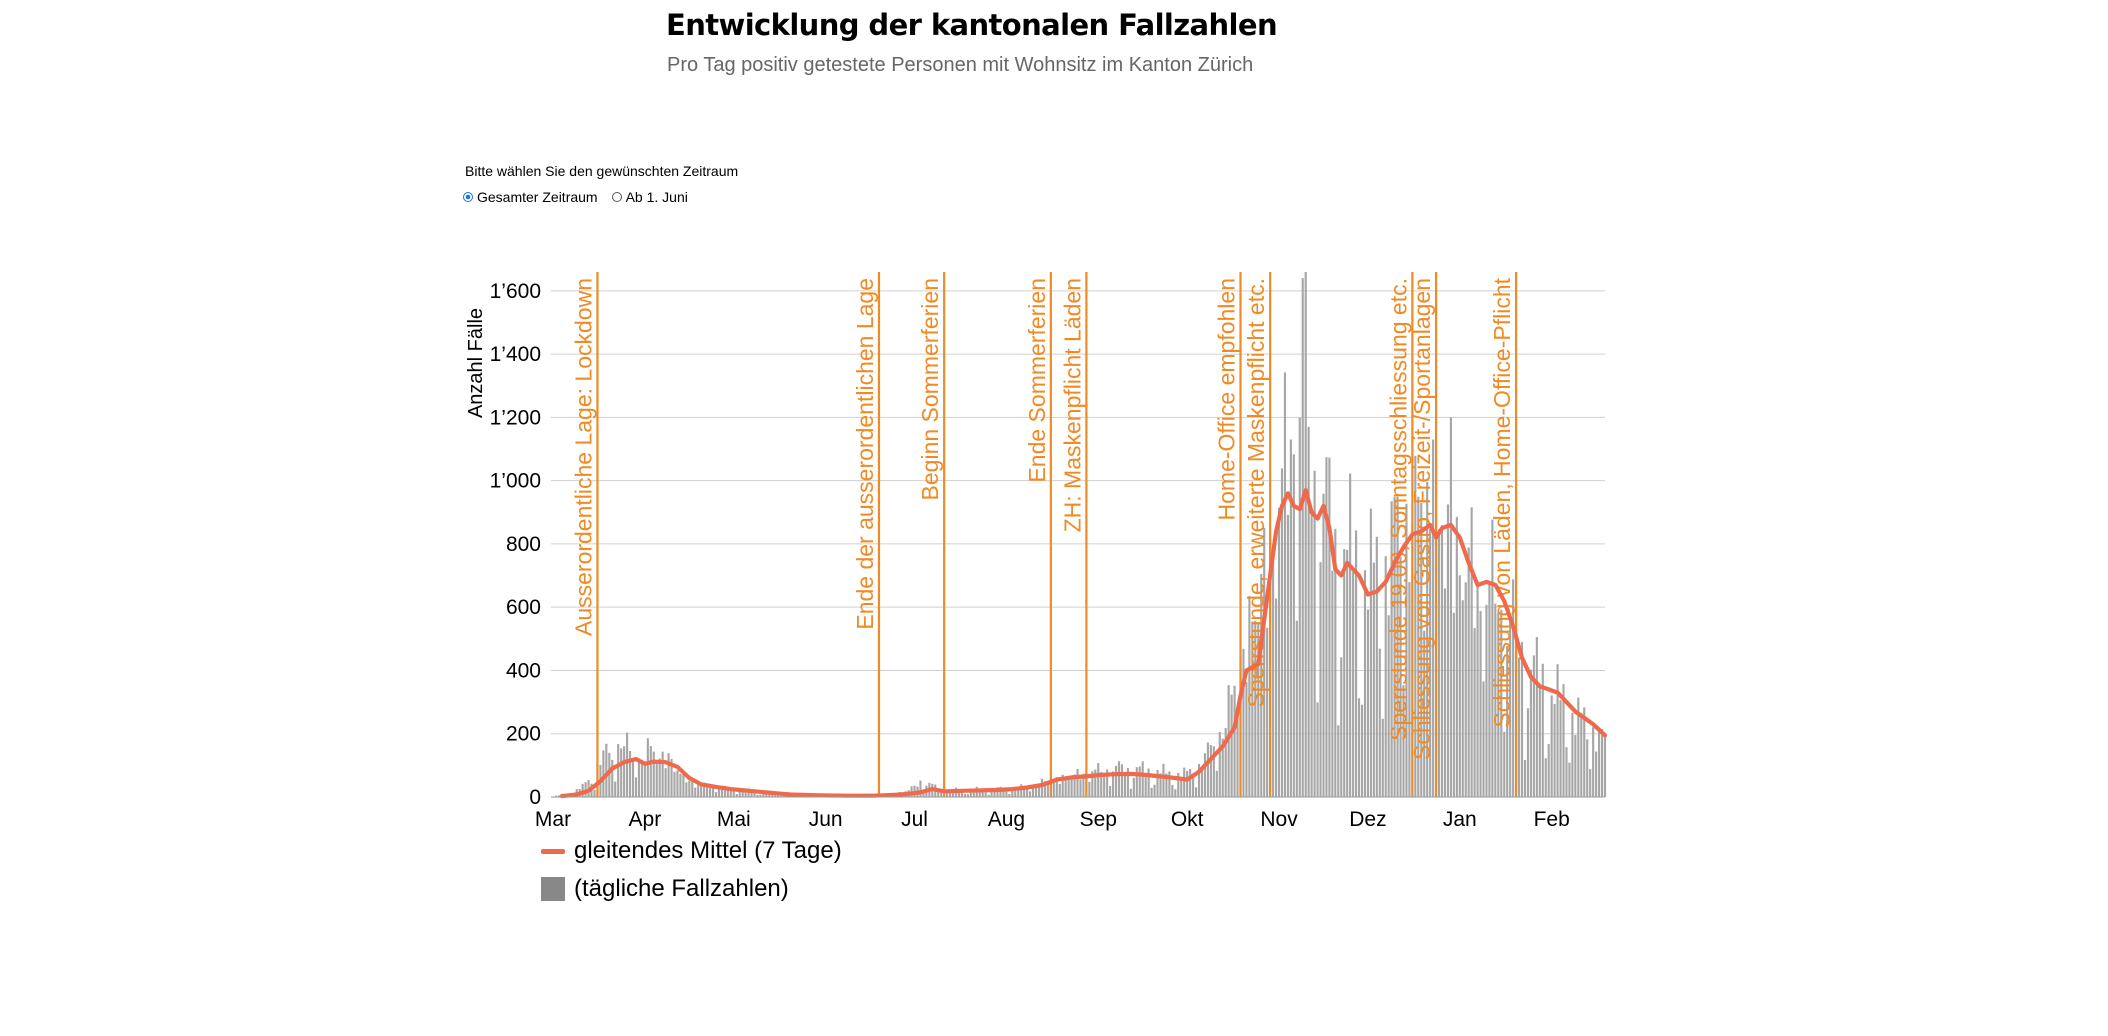 The width and height of the screenshot is (2108, 1036). I want to click on x-tick-label: Nov, so click(1279, 819).